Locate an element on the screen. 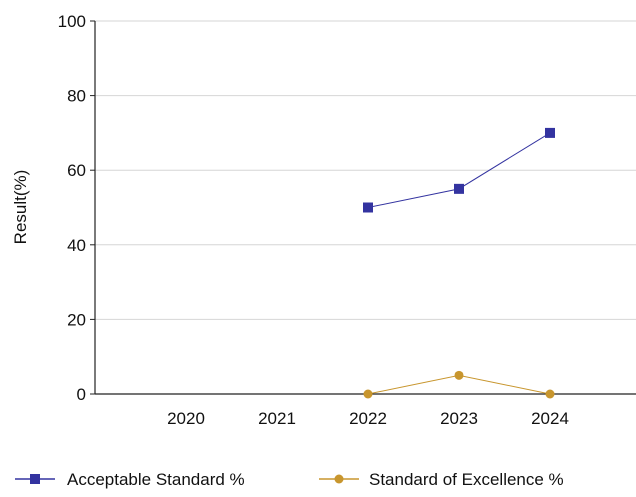 This screenshot has height=497, width=636. legend-item: Acceptable Standard % is located at coordinates (130, 479).